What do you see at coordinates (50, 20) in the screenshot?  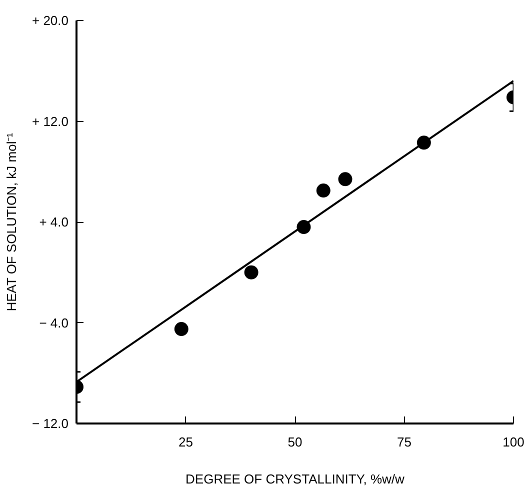 I see `y-tick-label: + 20.0` at bounding box center [50, 20].